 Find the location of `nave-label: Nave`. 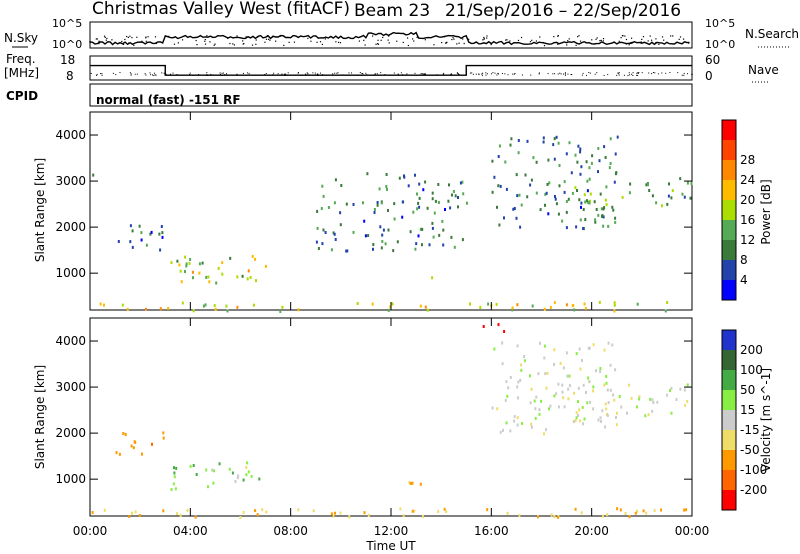

nave-label: Nave is located at coordinates (763, 70).